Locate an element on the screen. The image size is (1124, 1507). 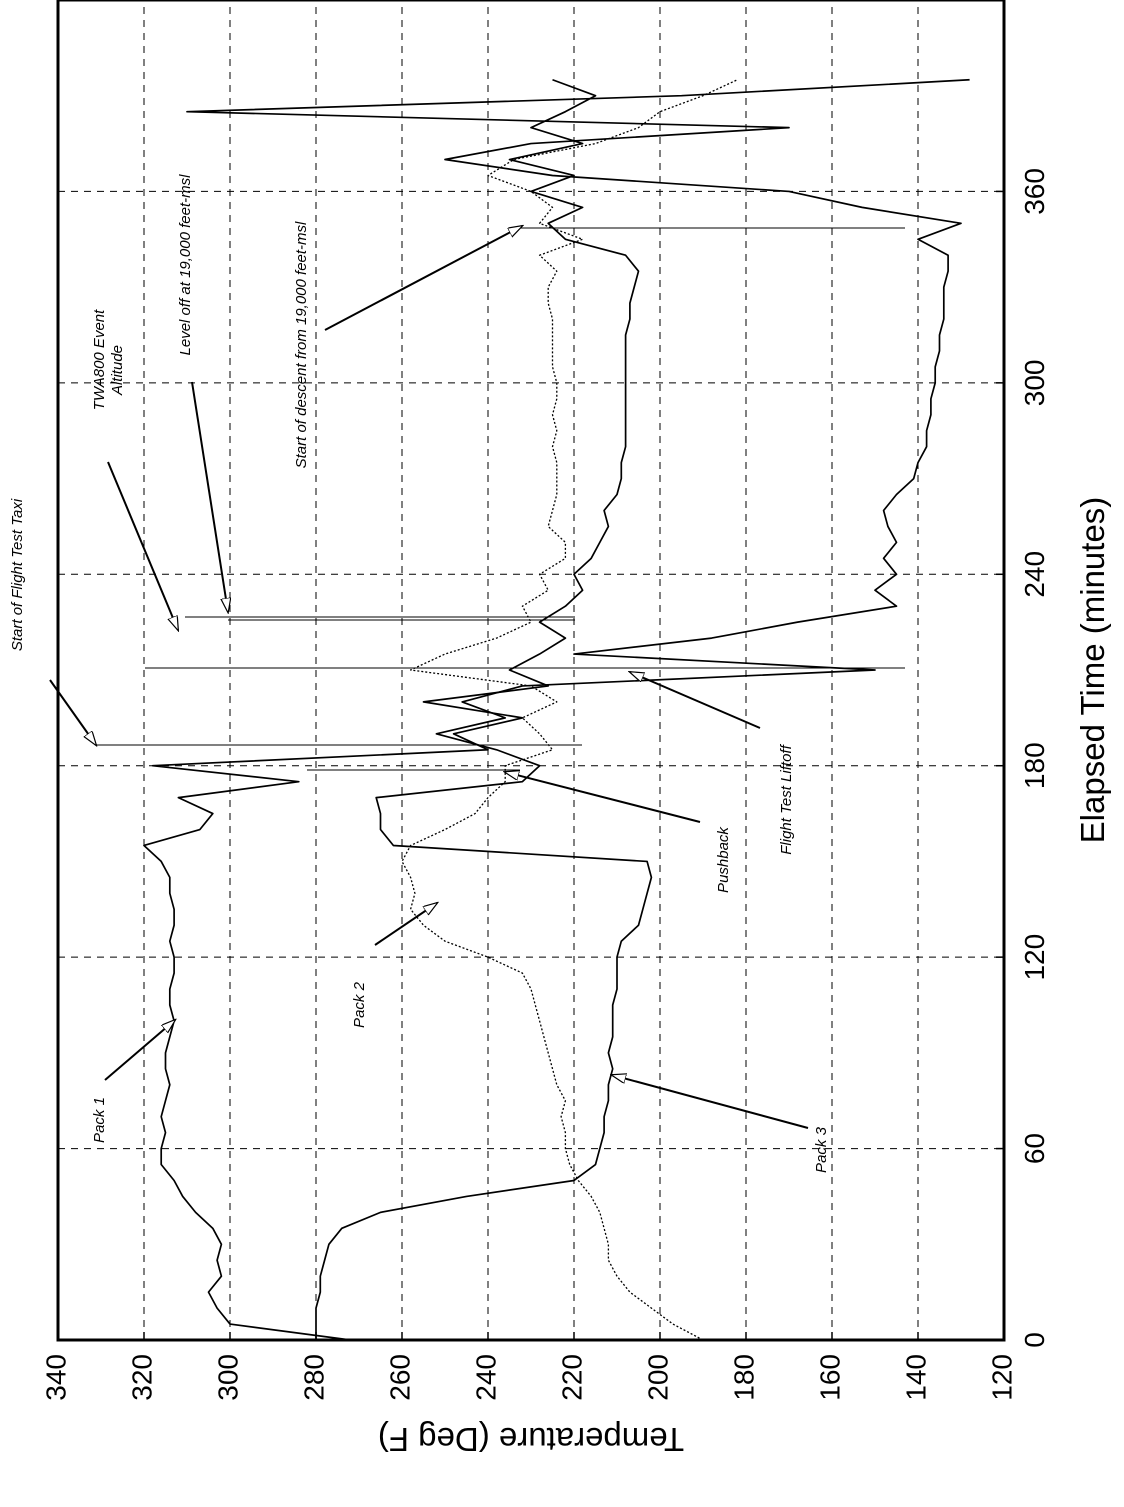
x-tick-label: 0 is located at coordinates (1034, 1340).